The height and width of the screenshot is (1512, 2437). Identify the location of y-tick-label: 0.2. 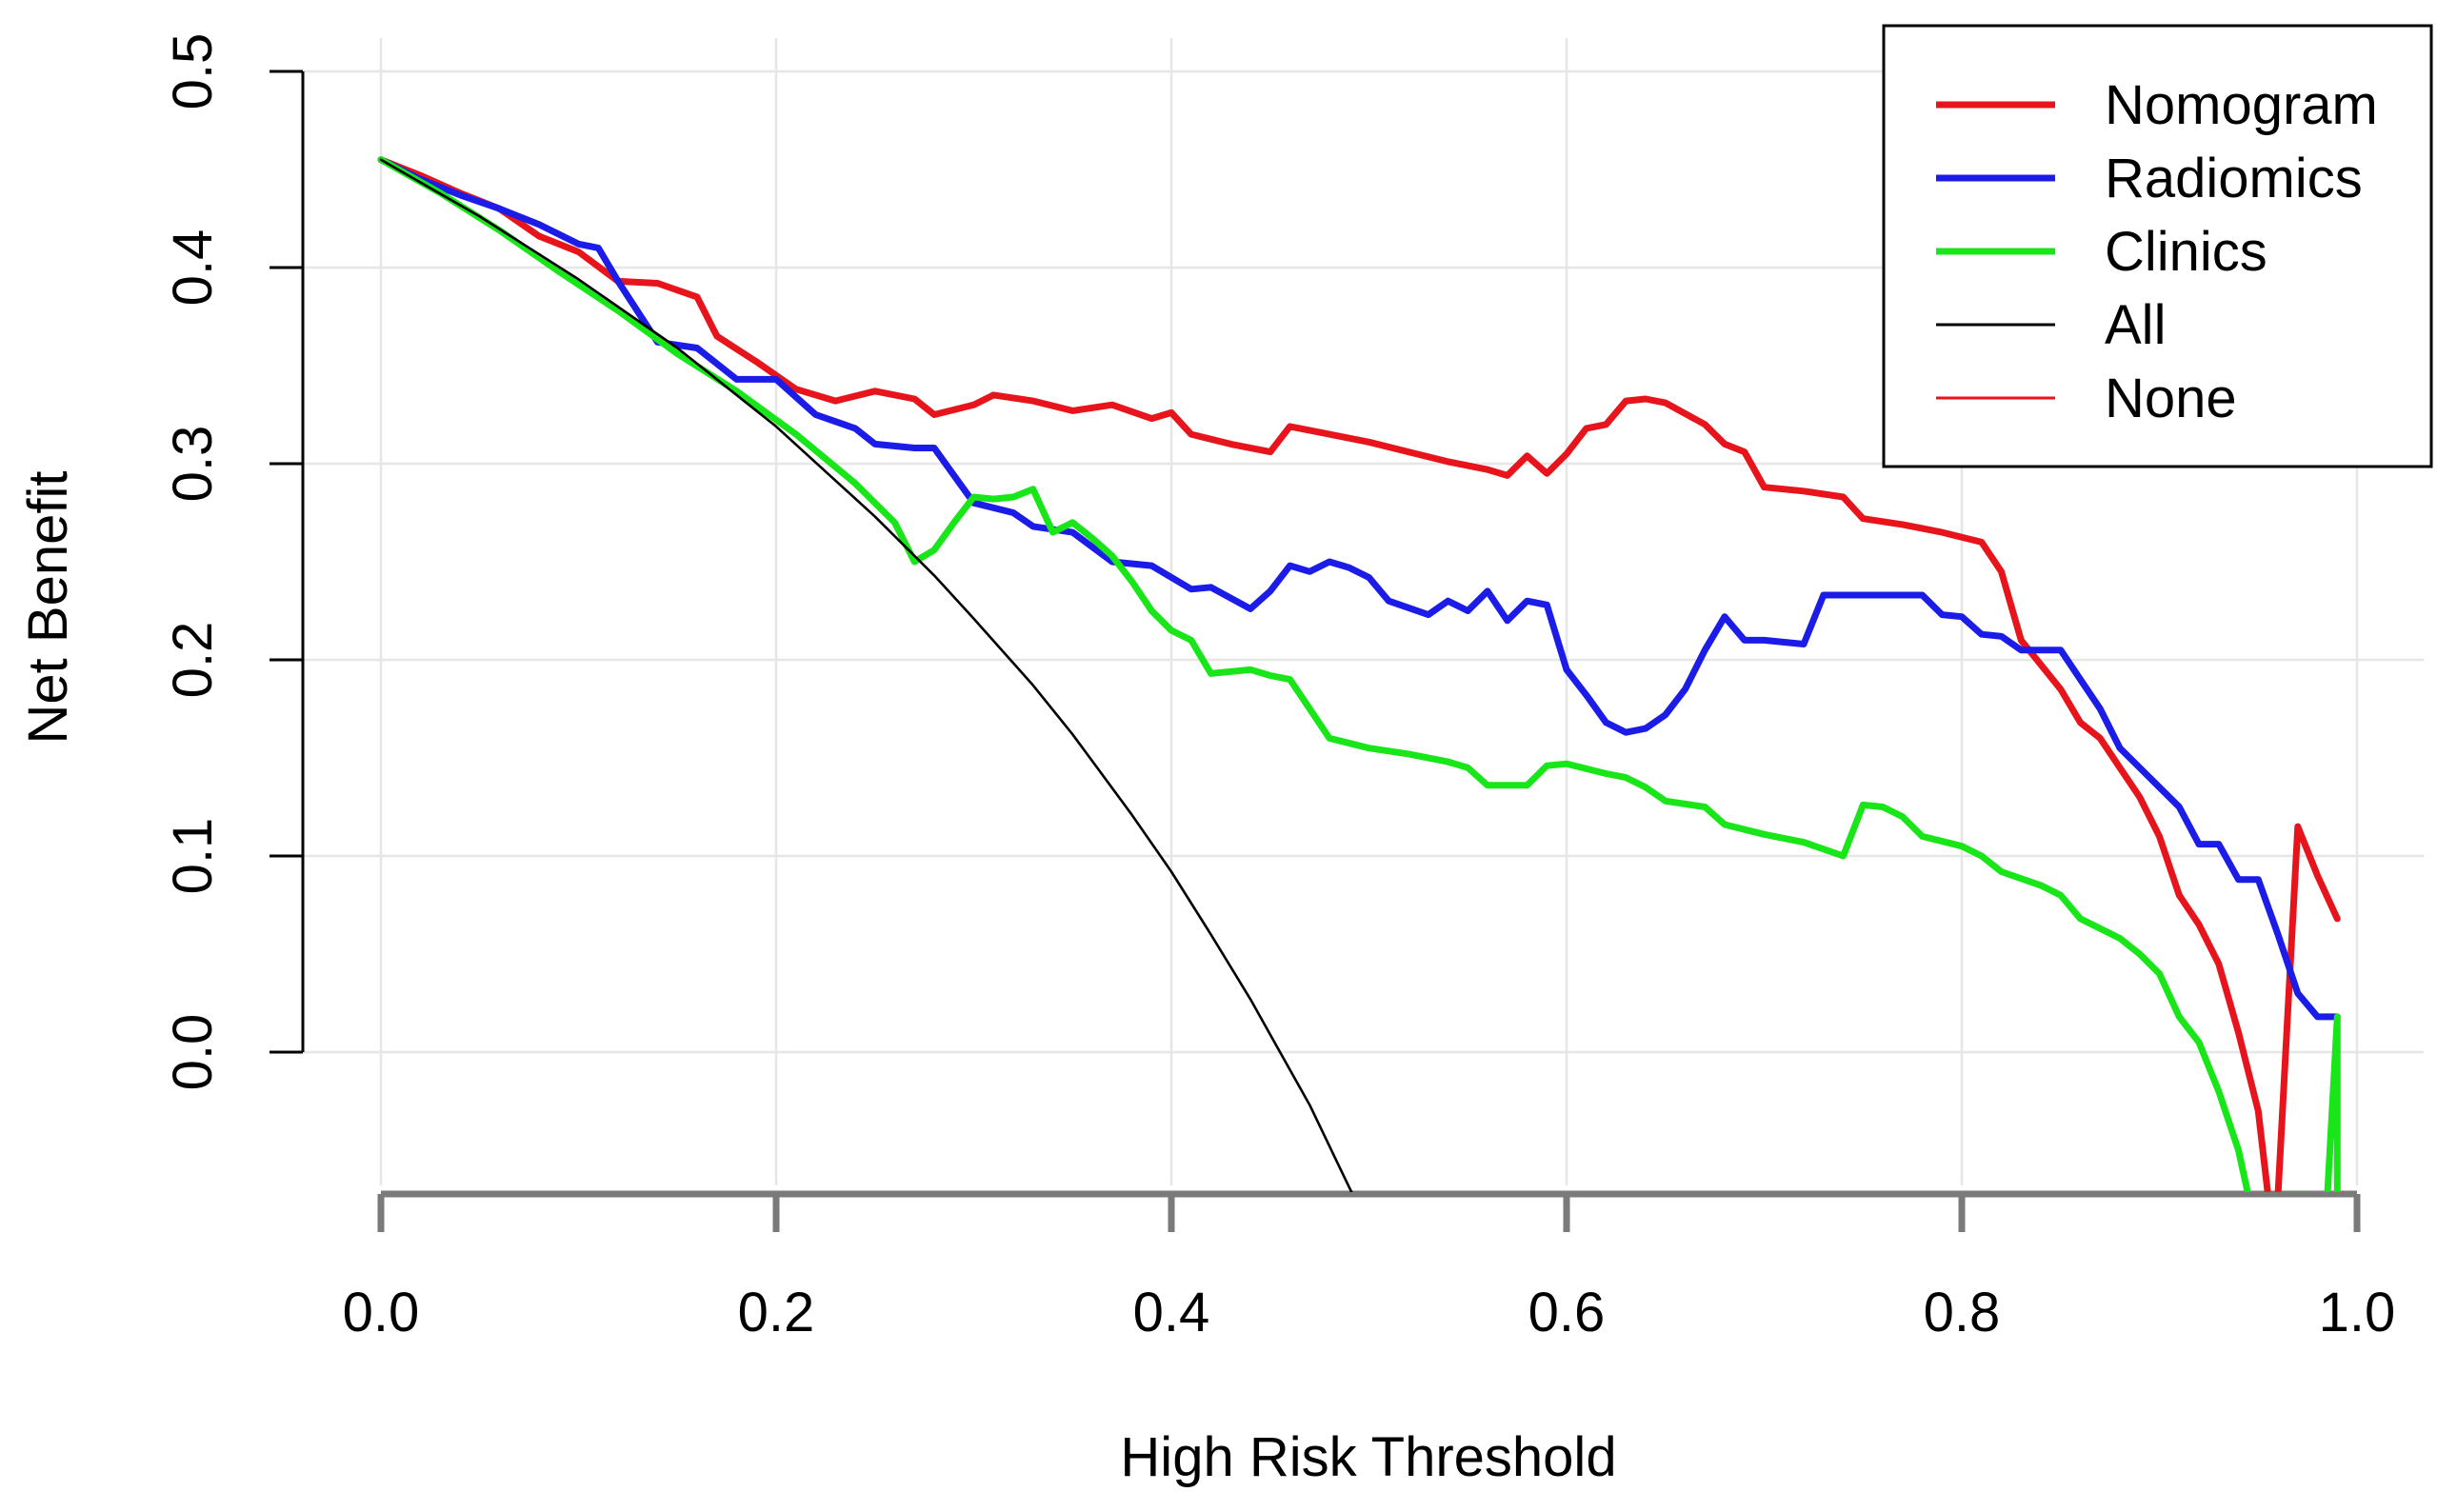
(193, 660).